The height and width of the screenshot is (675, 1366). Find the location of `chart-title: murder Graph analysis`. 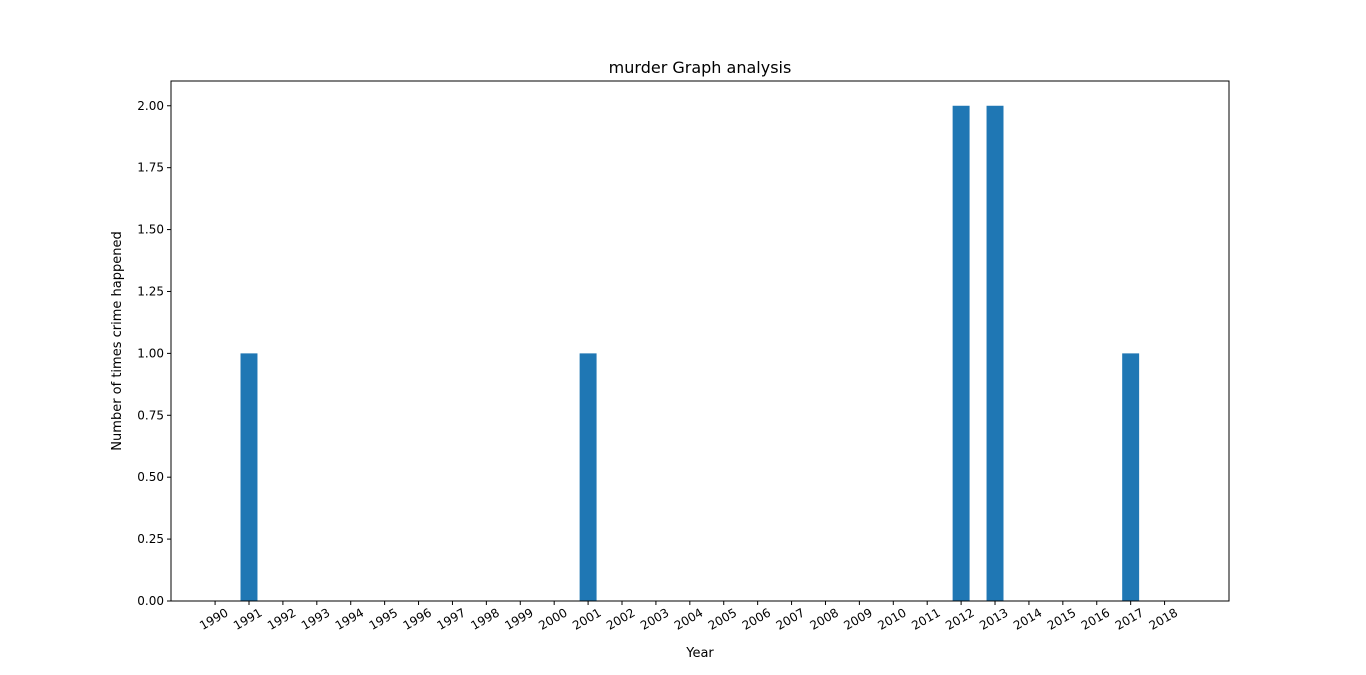

chart-title: murder Graph analysis is located at coordinates (700, 67).